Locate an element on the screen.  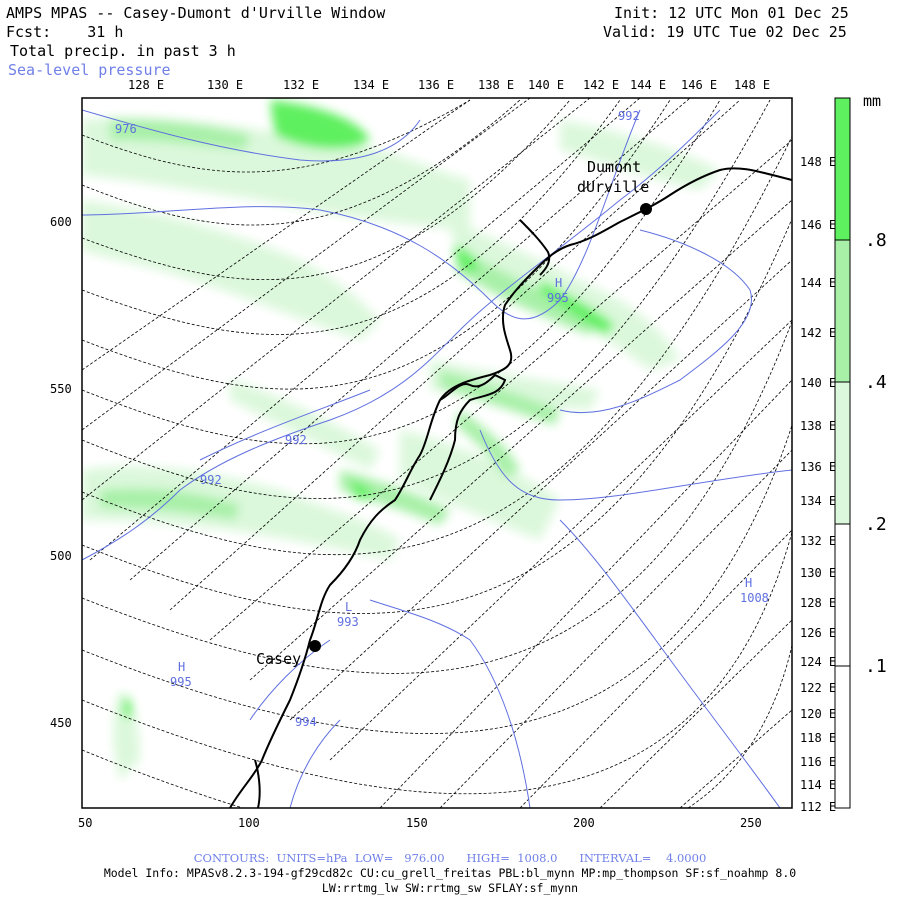
right-lon-label: 134 E is located at coordinates (818, 501).